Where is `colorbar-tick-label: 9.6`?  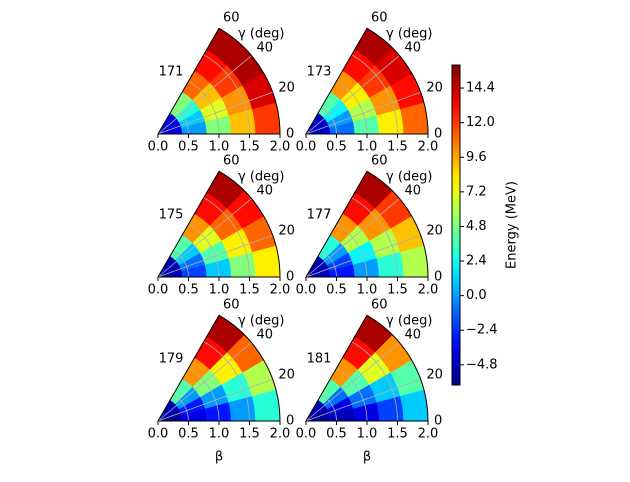 colorbar-tick-label: 9.6 is located at coordinates (476, 157).